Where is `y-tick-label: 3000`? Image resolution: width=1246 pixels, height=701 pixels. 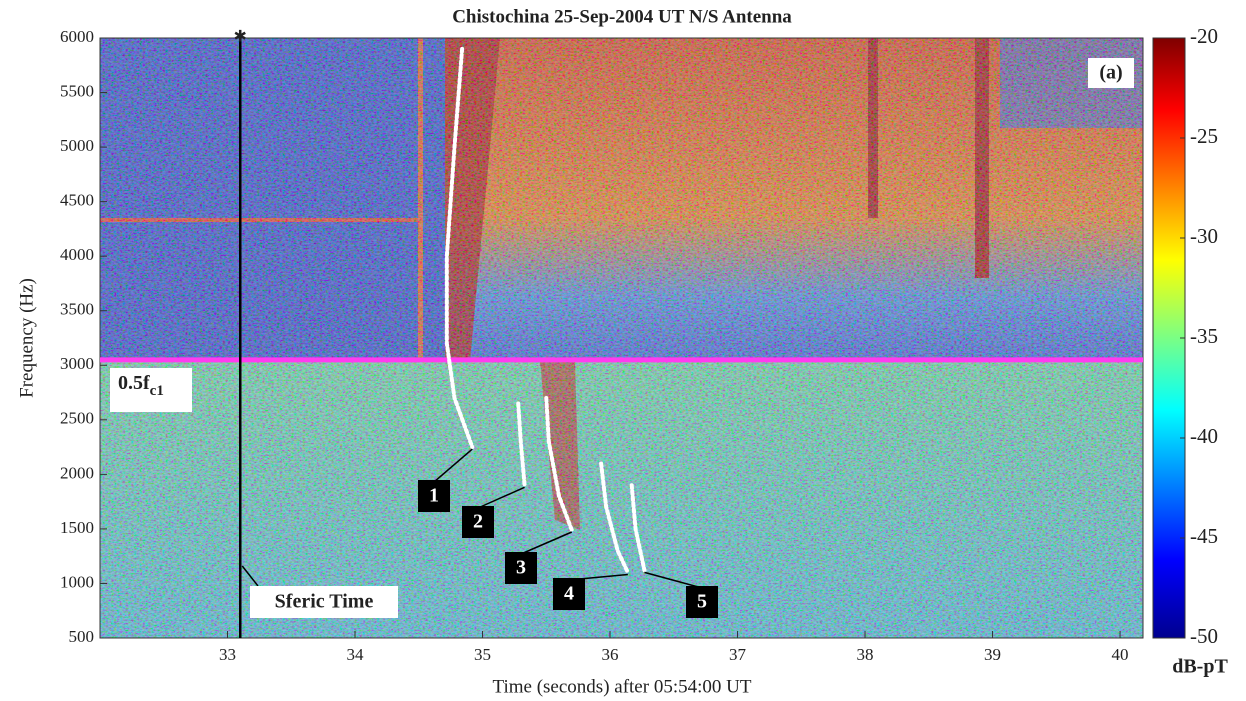
y-tick-label: 3000 is located at coordinates (77, 363).